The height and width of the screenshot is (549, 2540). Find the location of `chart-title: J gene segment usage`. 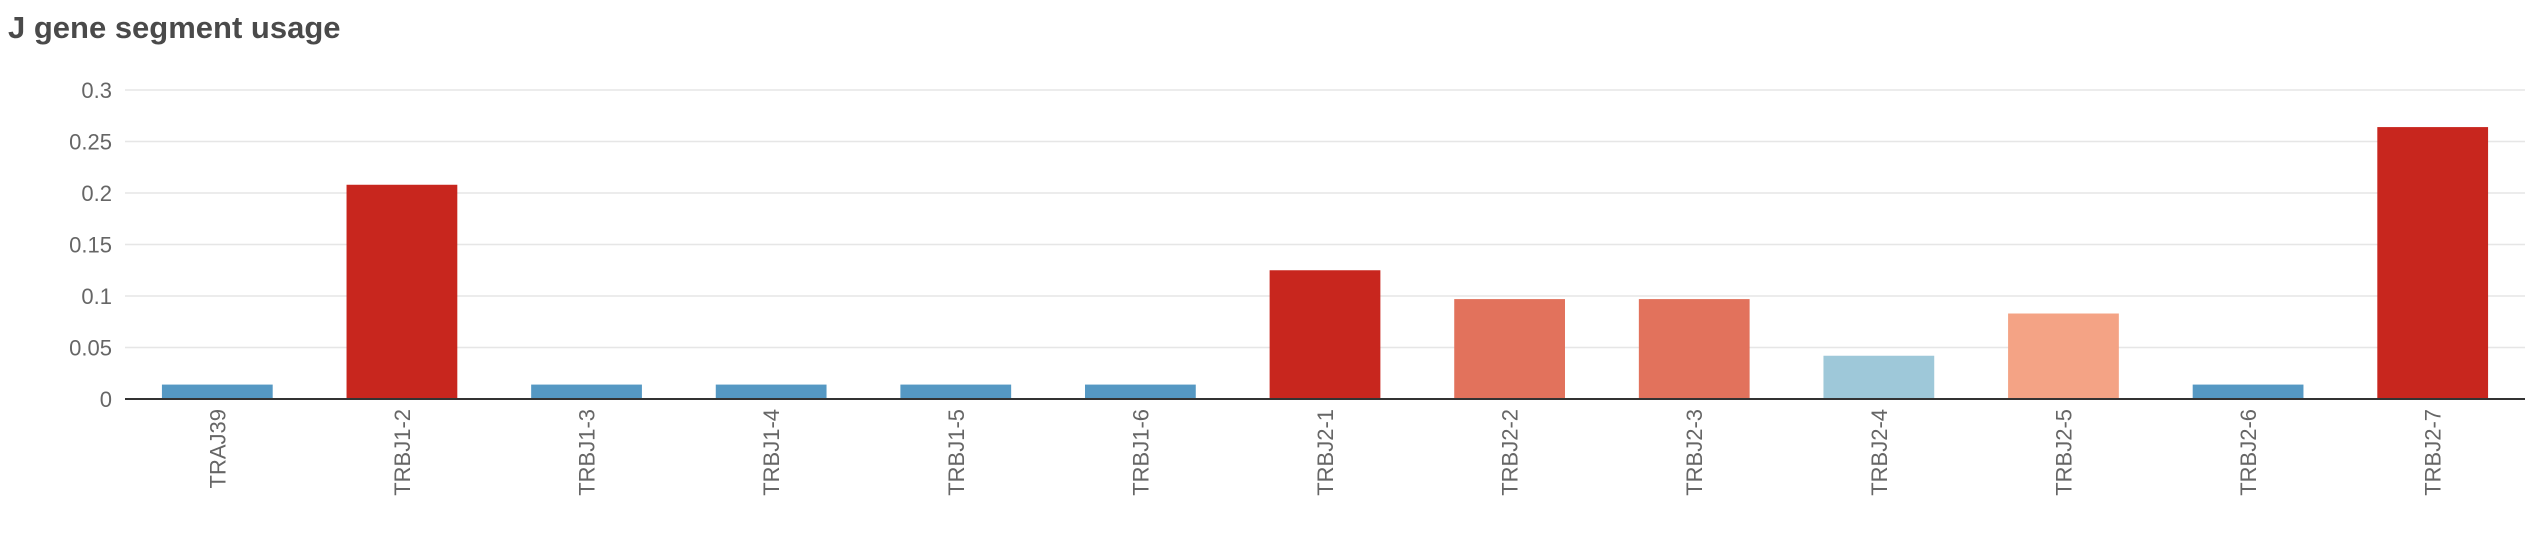

chart-title: J gene segment usage is located at coordinates (174, 27).